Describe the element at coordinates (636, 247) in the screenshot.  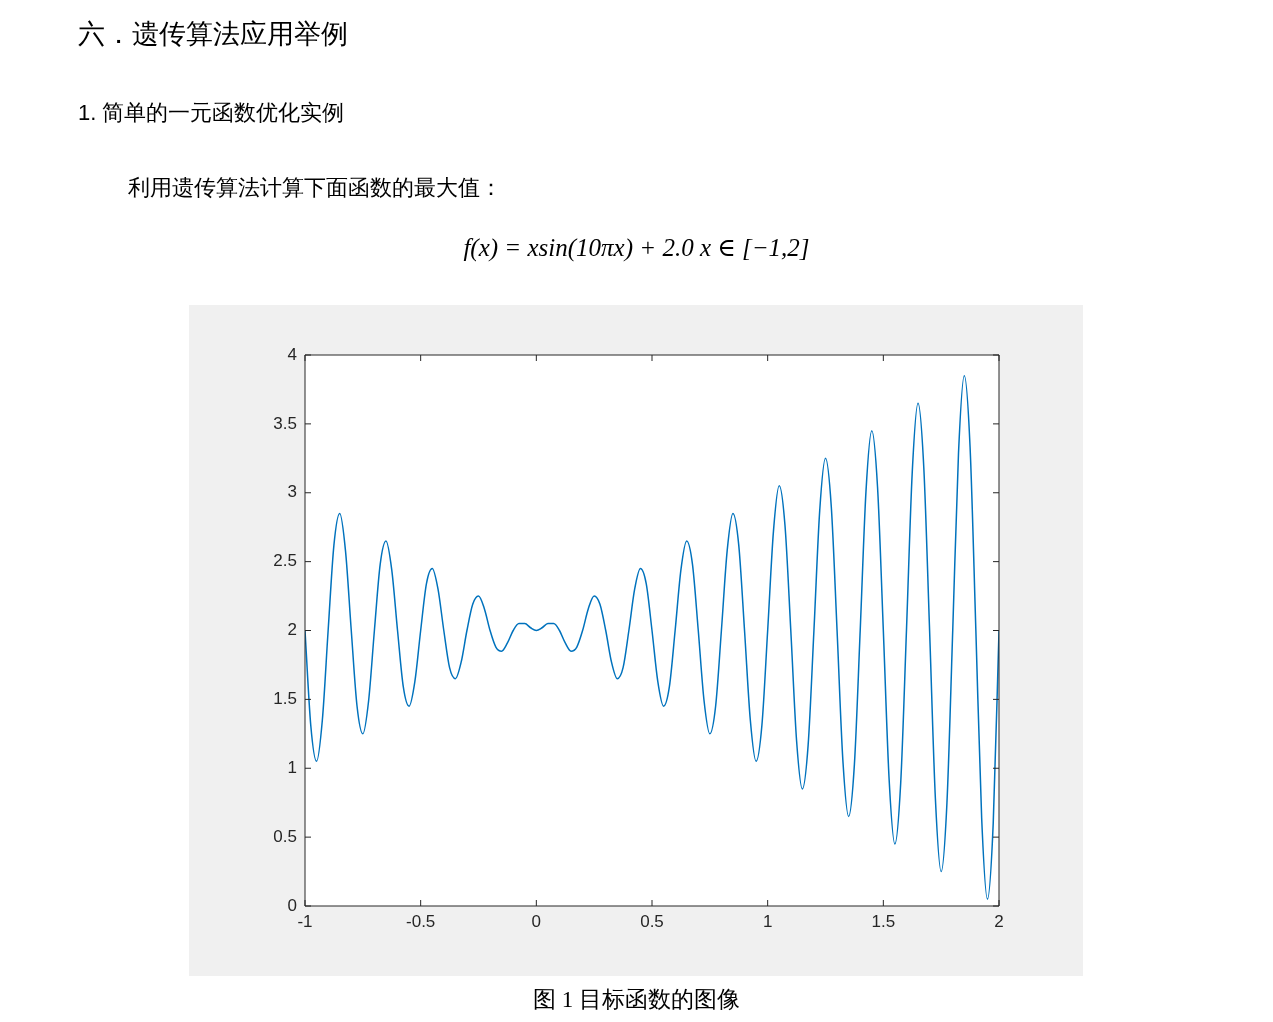
I see `text: f(x) = xsin(10πx) + 2.0 x ∈ [−1,2]` at that location.